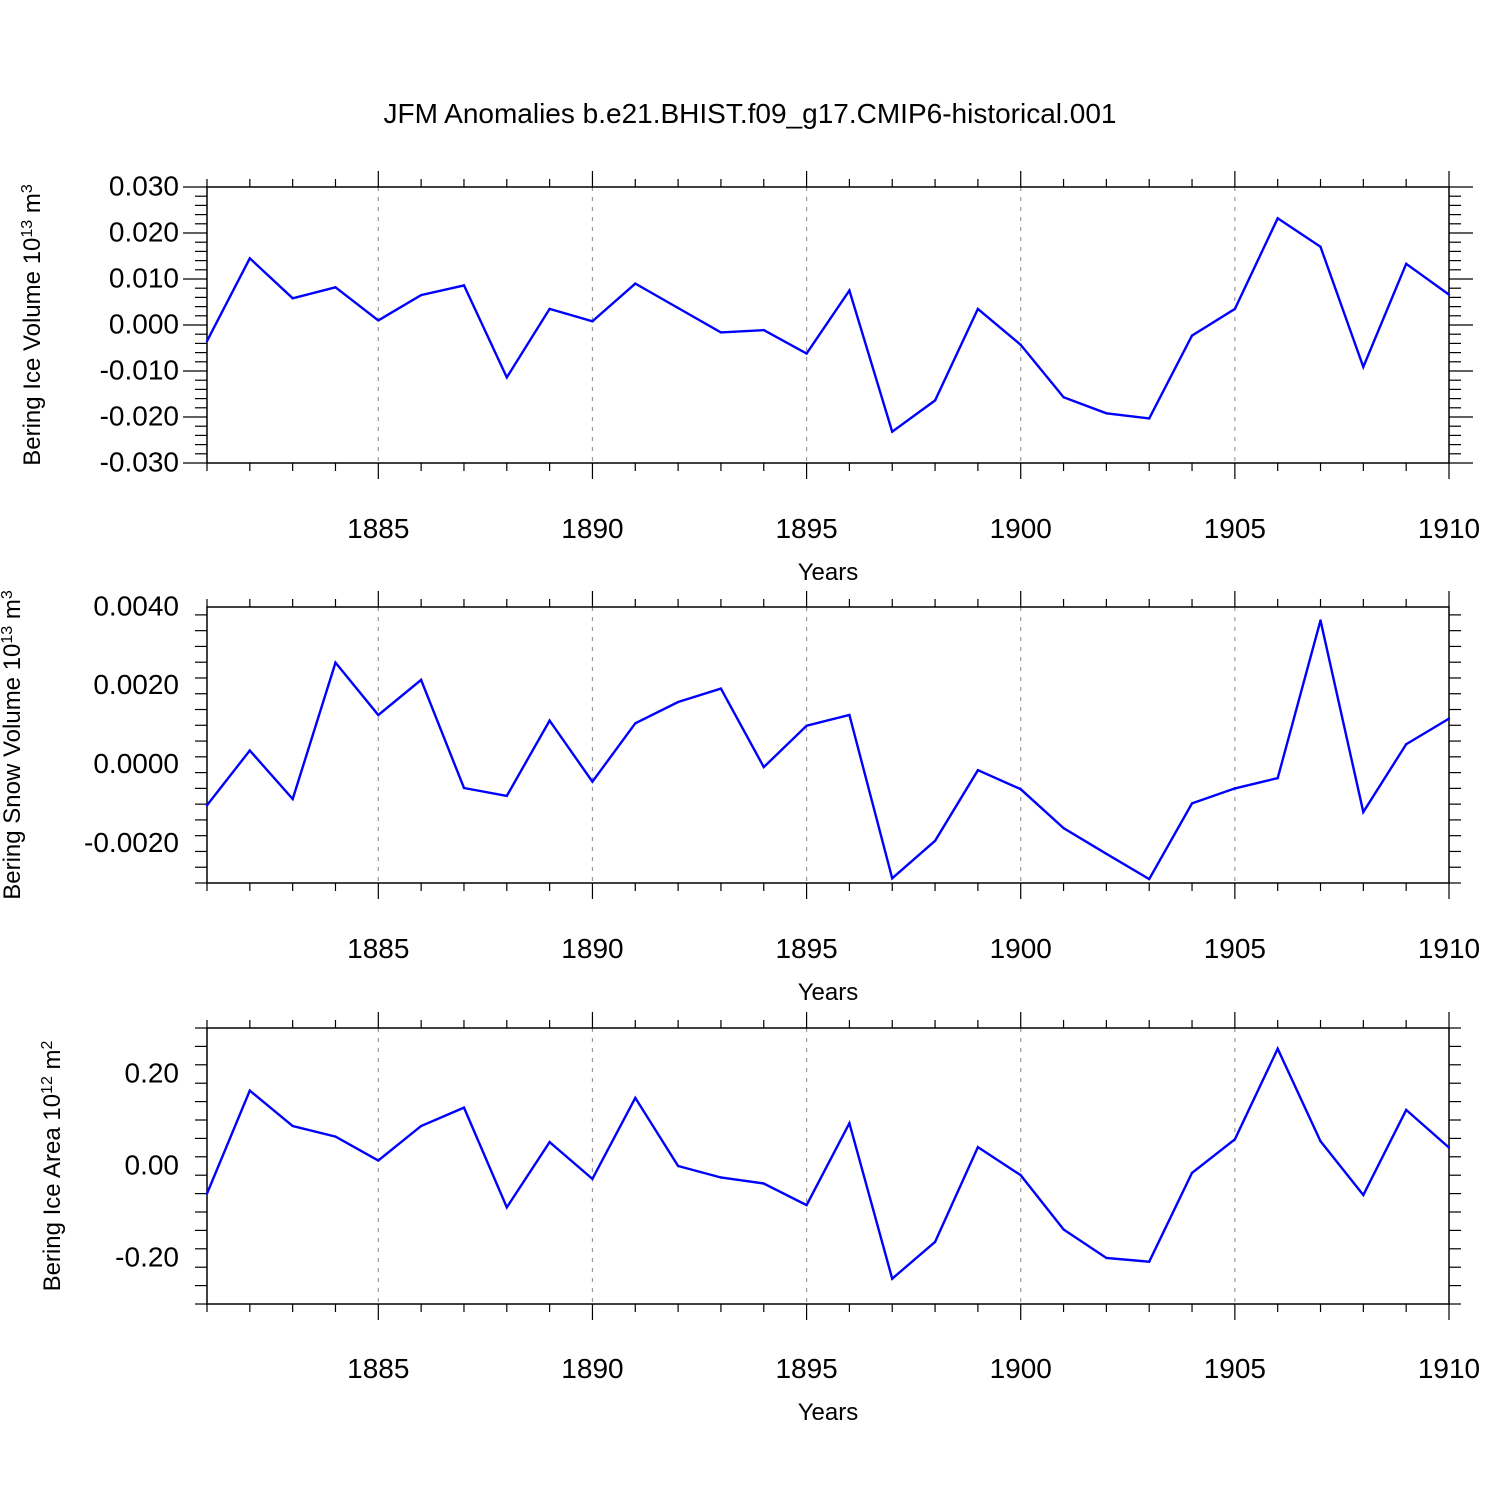 Image resolution: width=1500 pixels, height=1500 pixels. I want to click on y-axis-label: Bering Ice Area 1012 m2, so click(53, 1165).